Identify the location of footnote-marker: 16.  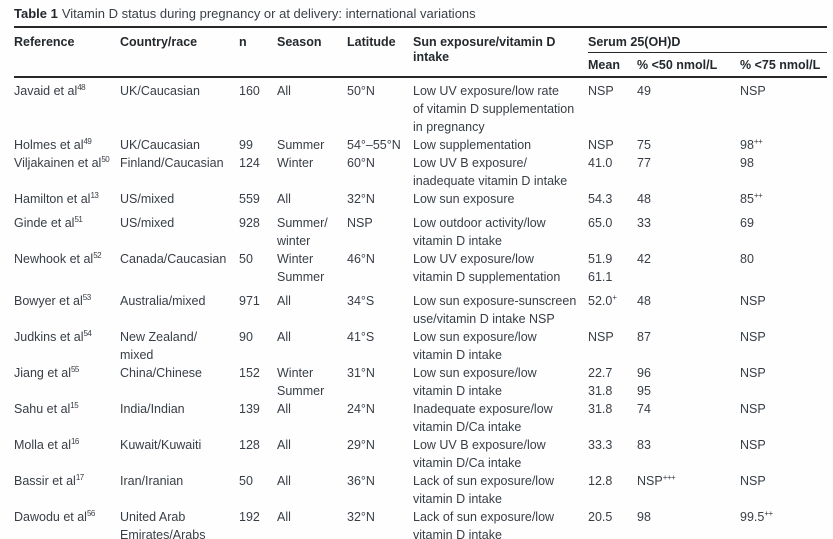
(74, 441).